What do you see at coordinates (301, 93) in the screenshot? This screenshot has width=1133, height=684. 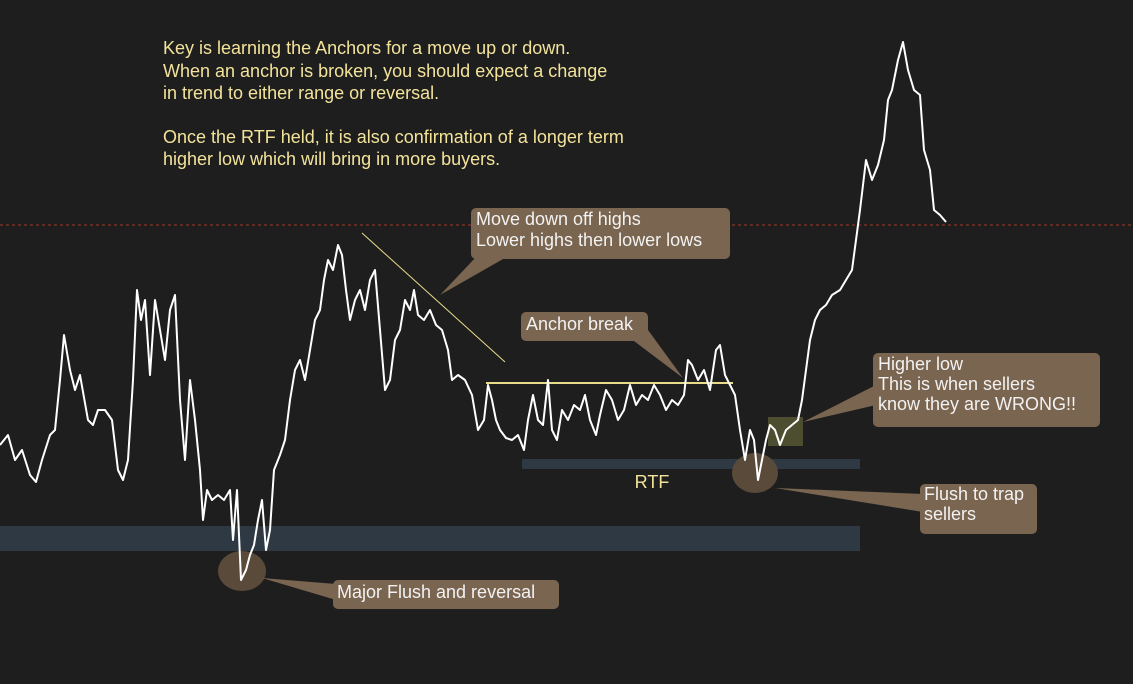 I see `note-line: in trend to either range or reversal.` at bounding box center [301, 93].